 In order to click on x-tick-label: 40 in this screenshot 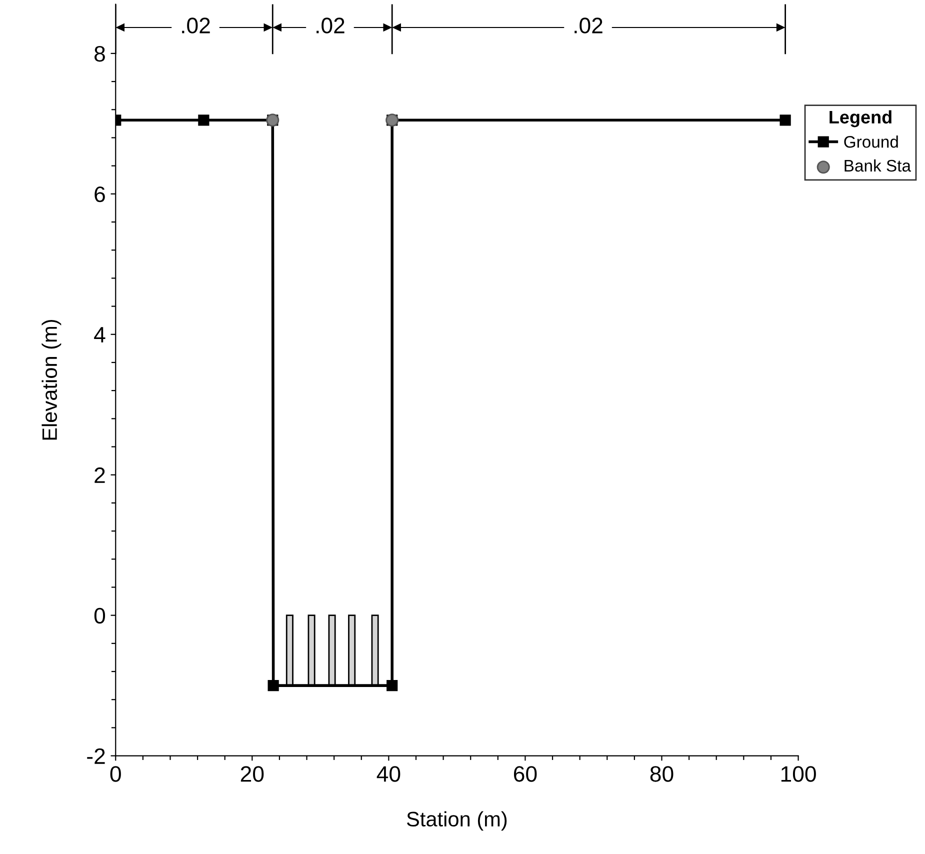, I will do `click(388, 774)`.